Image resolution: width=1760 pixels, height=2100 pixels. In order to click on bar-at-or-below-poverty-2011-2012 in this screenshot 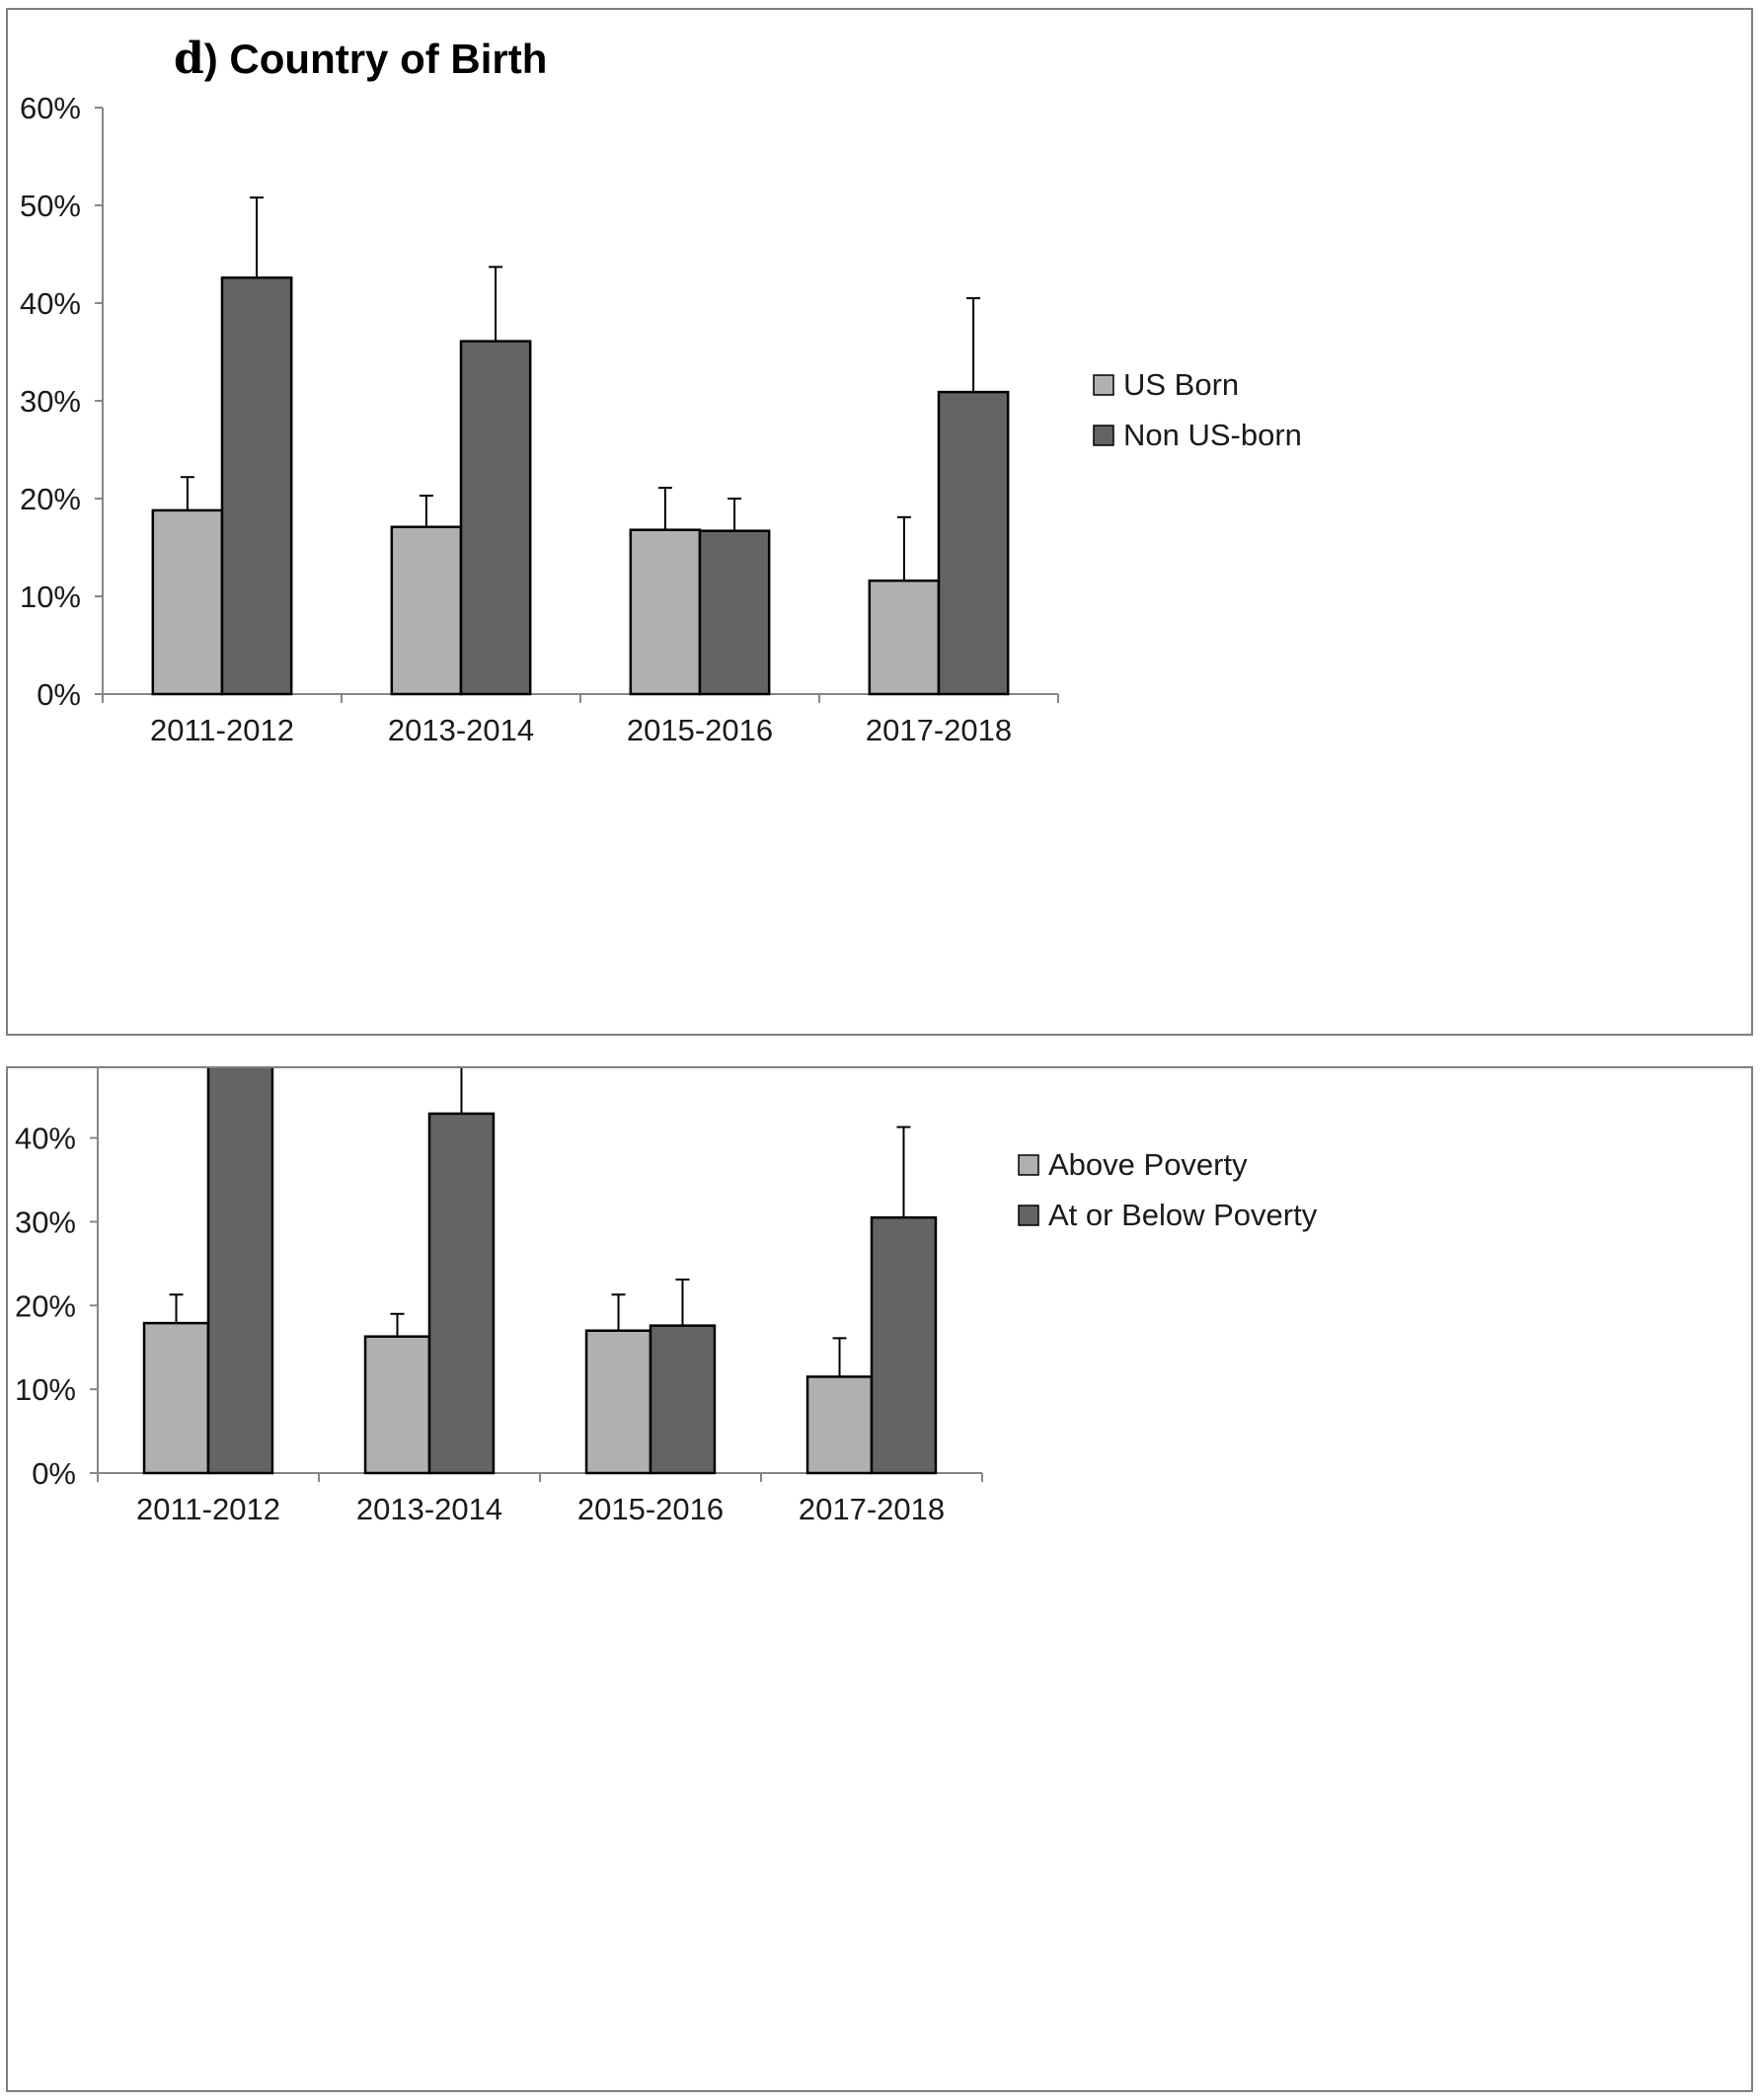, I will do `click(240, 1272)`.